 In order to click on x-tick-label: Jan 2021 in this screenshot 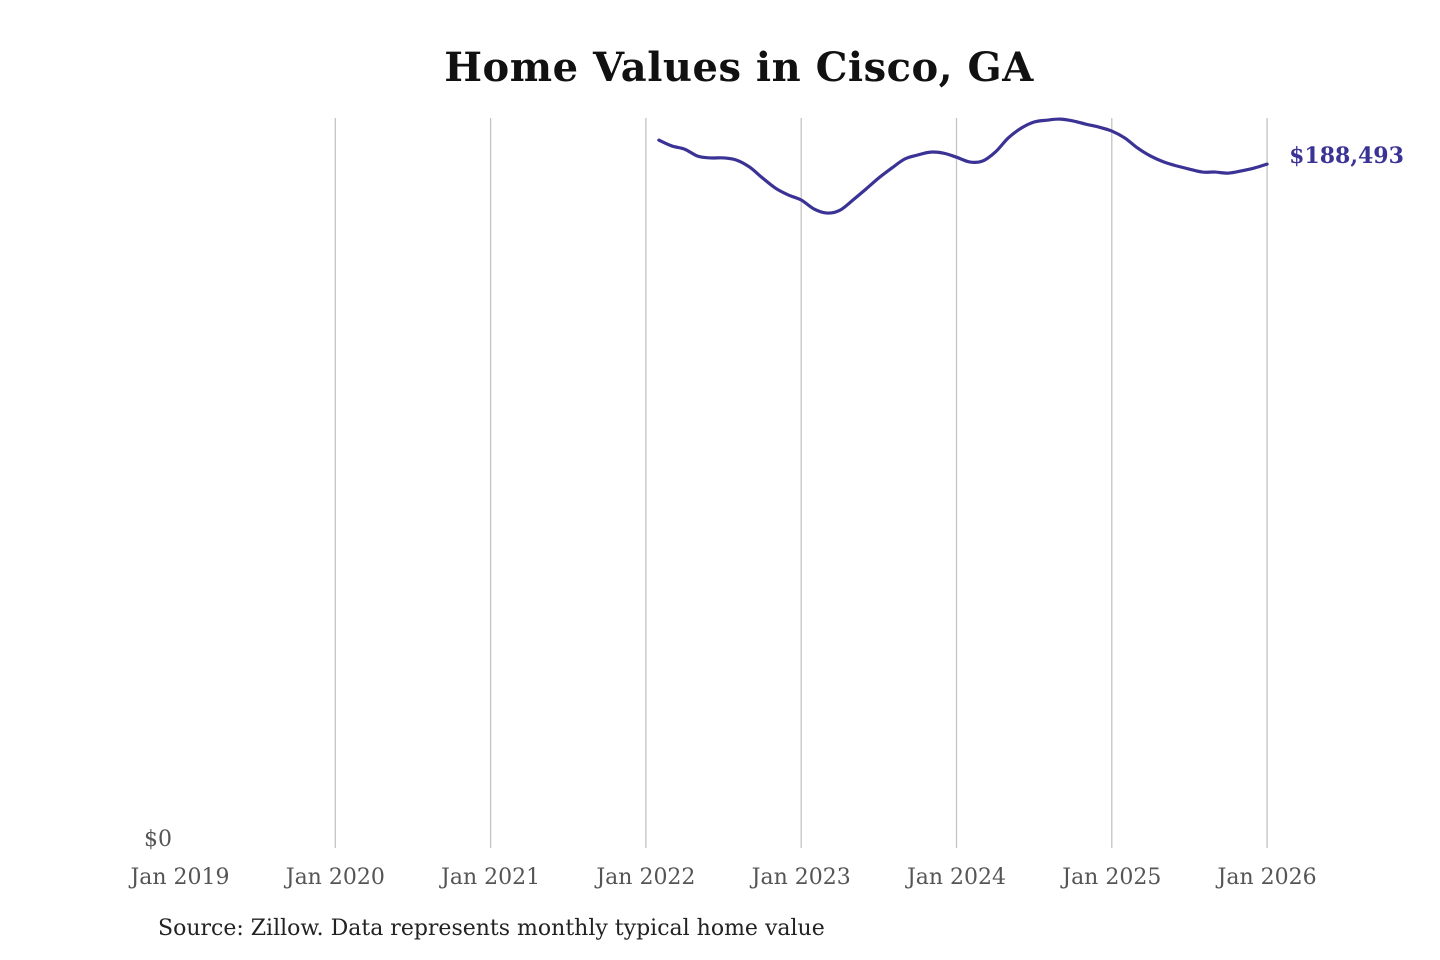, I will do `click(489, 877)`.